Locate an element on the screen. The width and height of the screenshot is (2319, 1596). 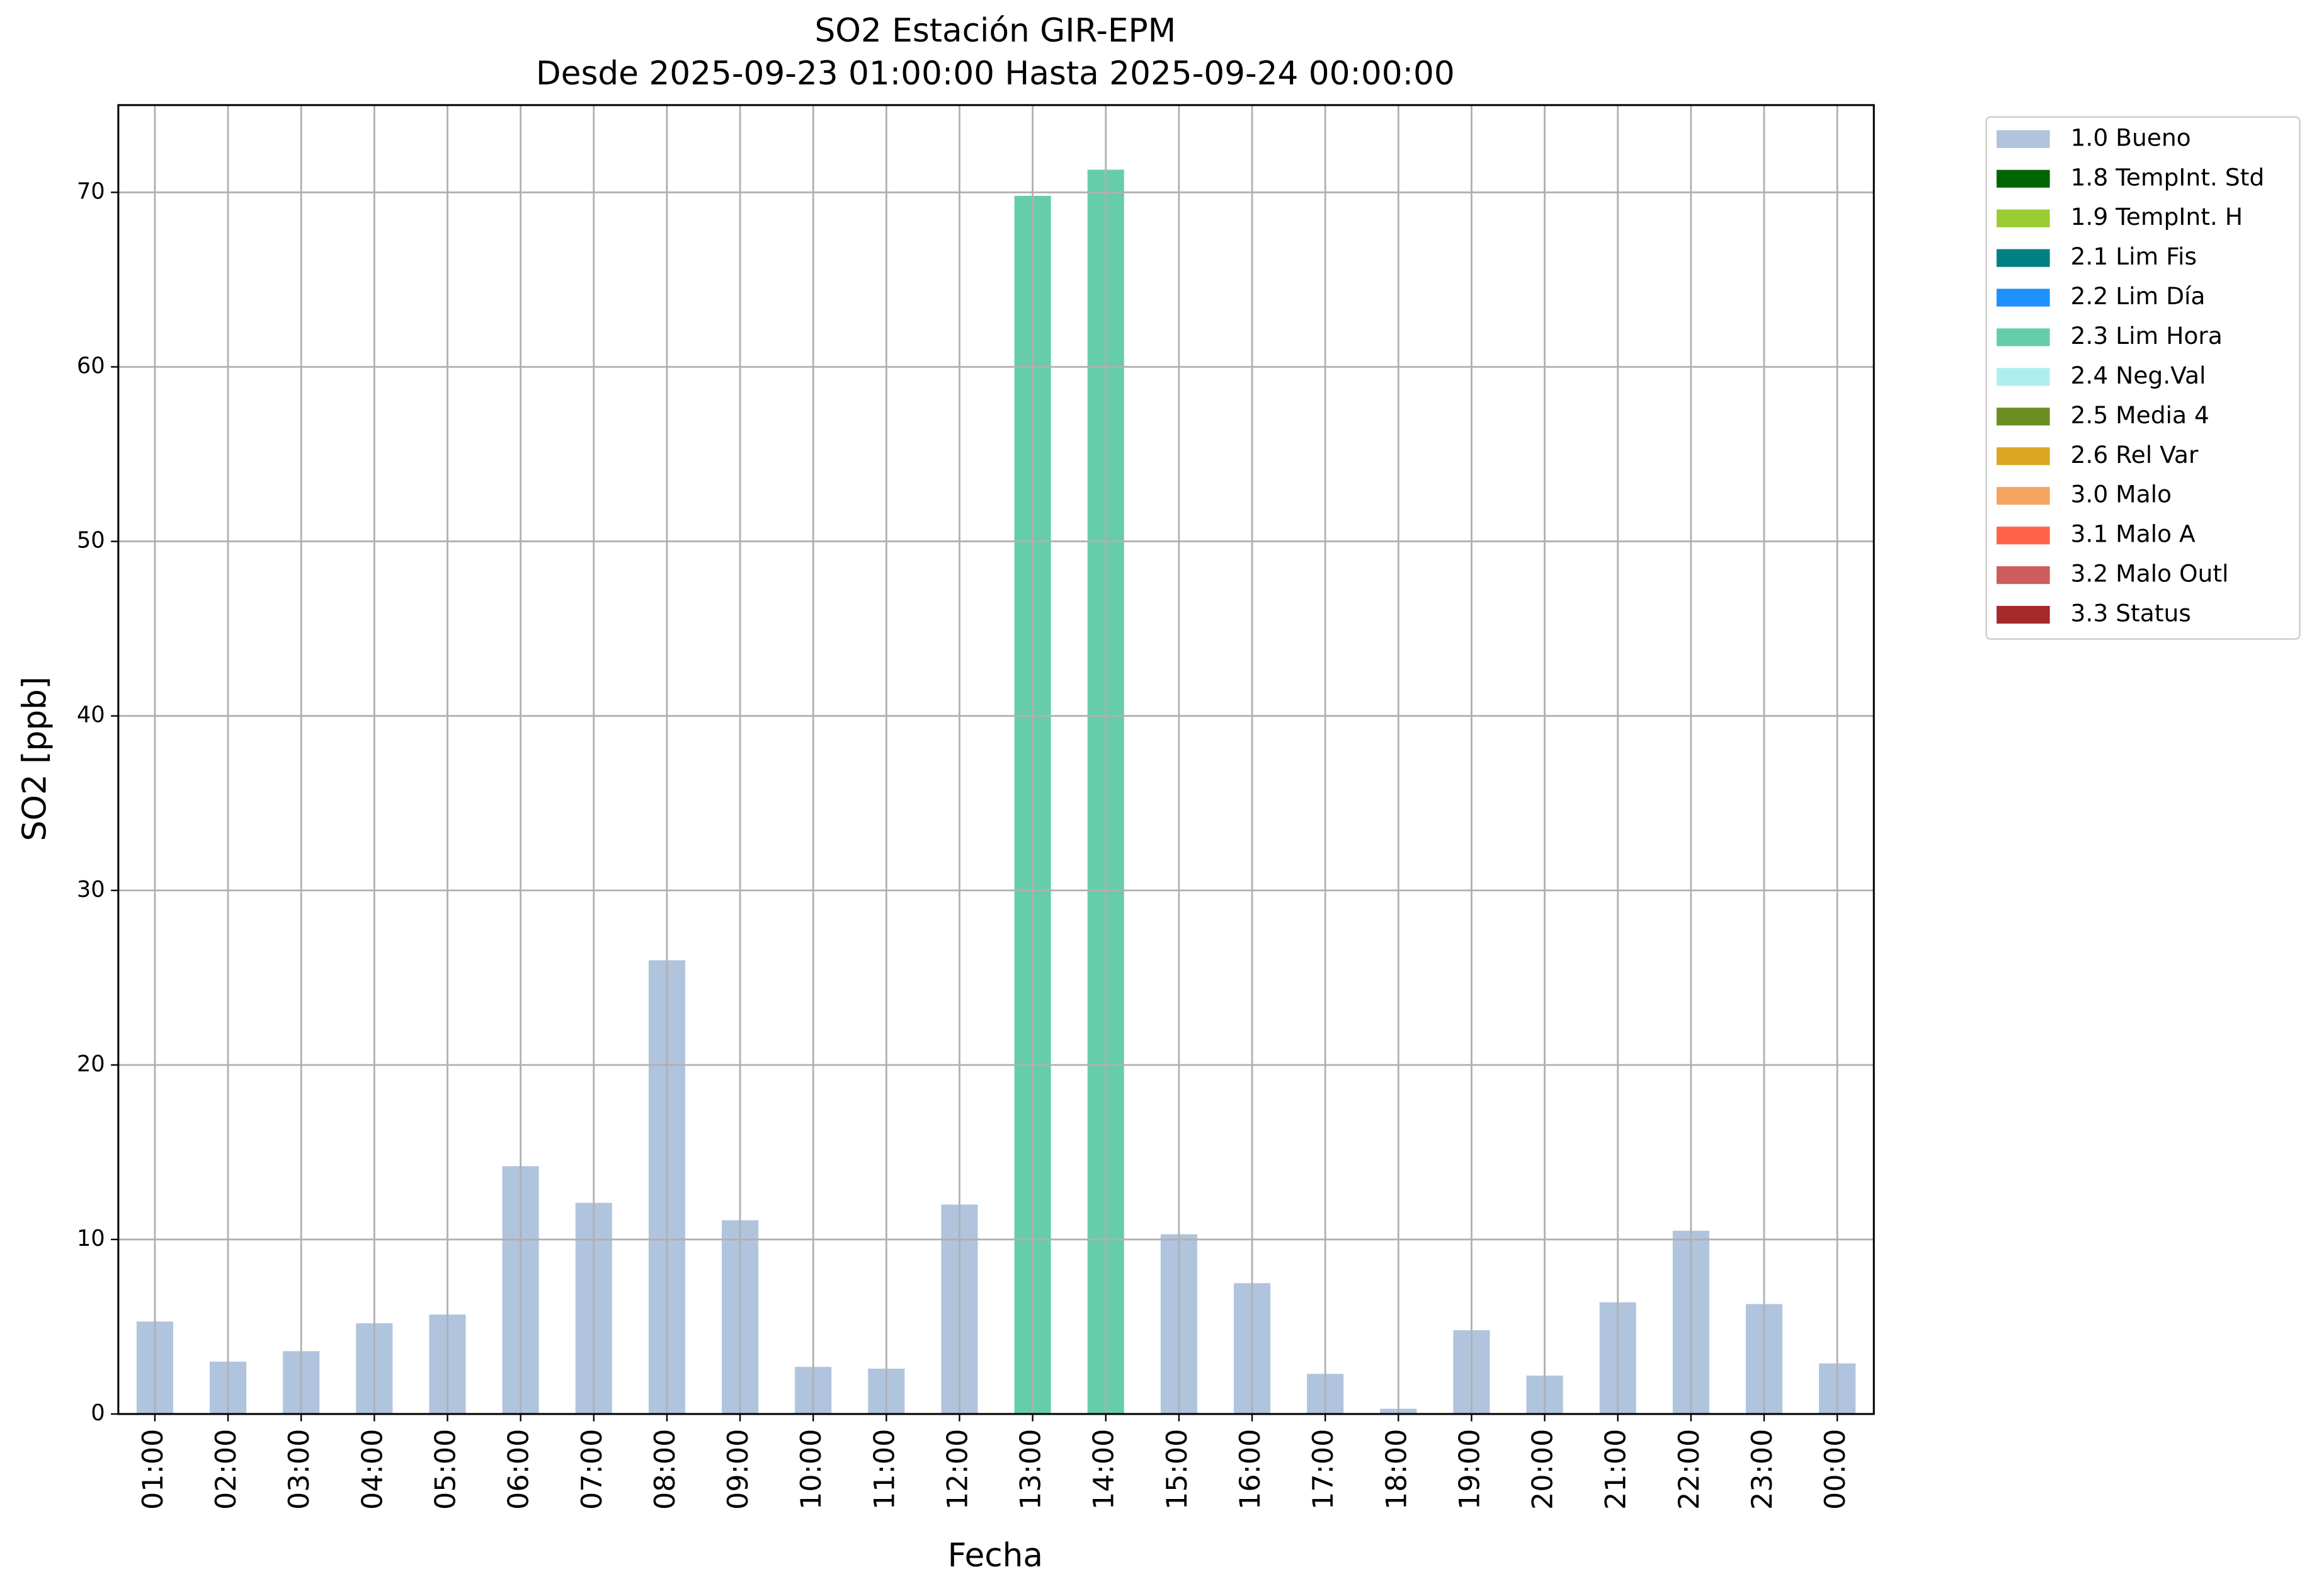
chart-title: SO2 Estación GIR-EPM is located at coordinates (995, 31).